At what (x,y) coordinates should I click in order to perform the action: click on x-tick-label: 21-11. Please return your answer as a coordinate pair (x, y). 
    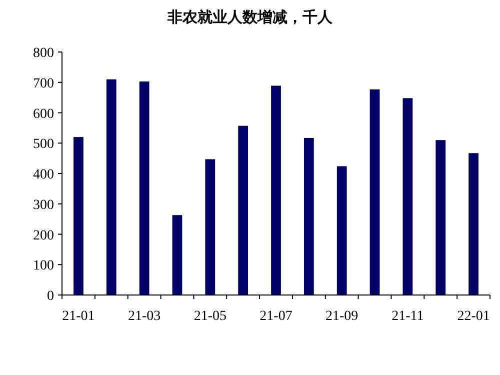
    Looking at the image, I should click on (408, 316).